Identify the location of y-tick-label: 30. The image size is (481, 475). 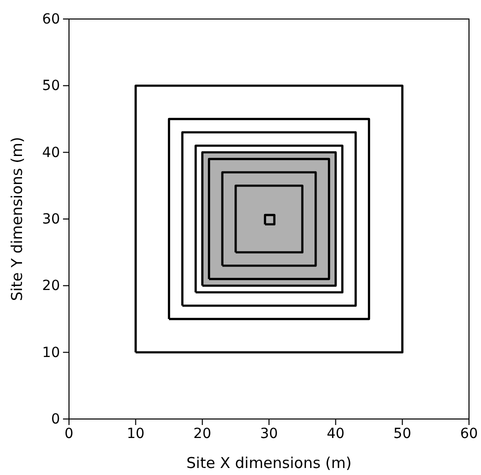
(51, 219).